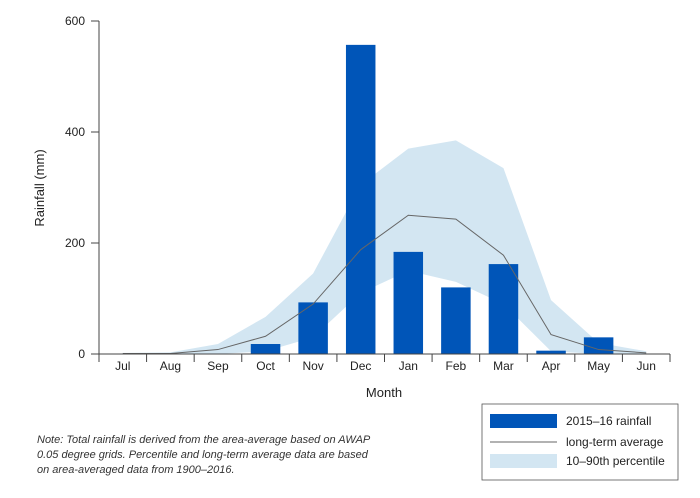  Describe the element at coordinates (503, 309) in the screenshot. I see `bar-mar` at that location.